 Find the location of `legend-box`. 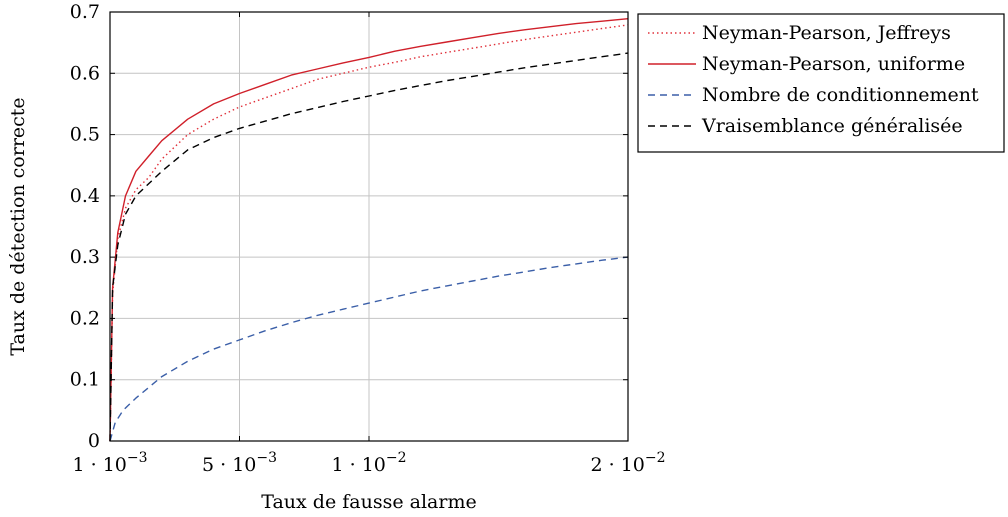

legend-box is located at coordinates (821, 83).